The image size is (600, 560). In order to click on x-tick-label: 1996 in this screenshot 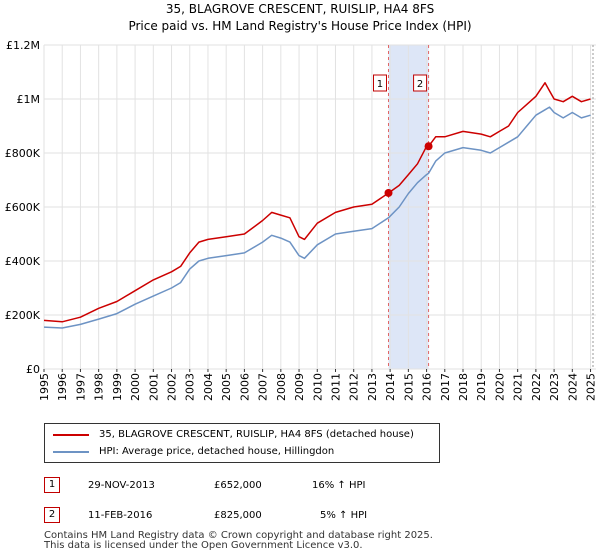, I will do `click(62, 387)`.